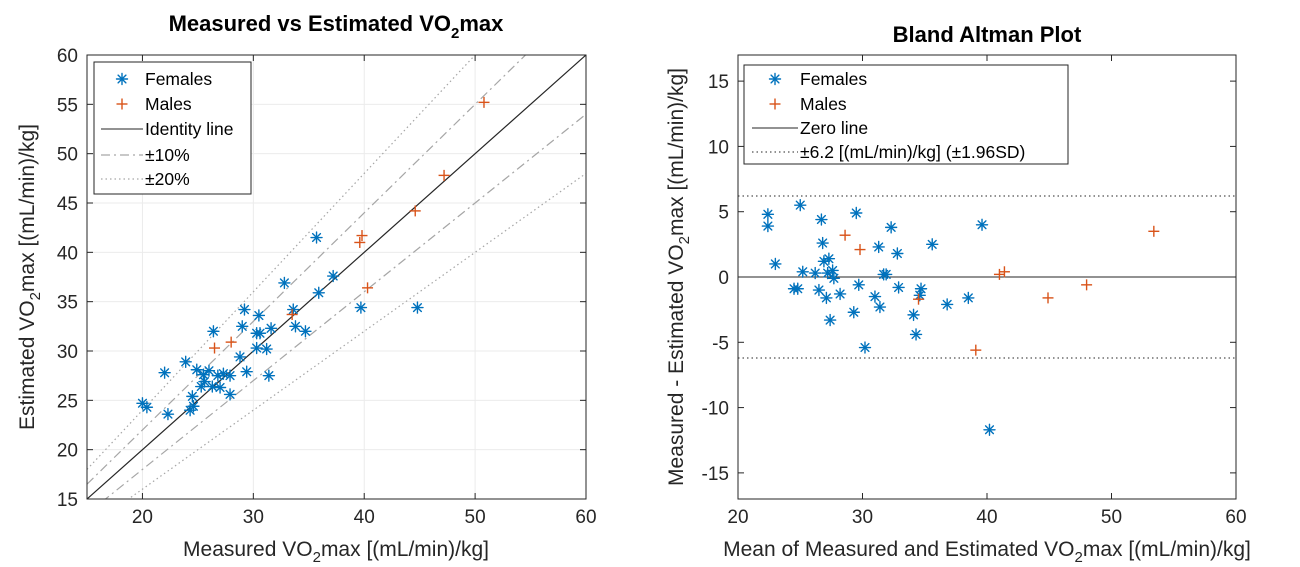 This screenshot has height=567, width=1300. Describe the element at coordinates (715, 409) in the screenshot. I see `y-tick-label: -10` at that location.